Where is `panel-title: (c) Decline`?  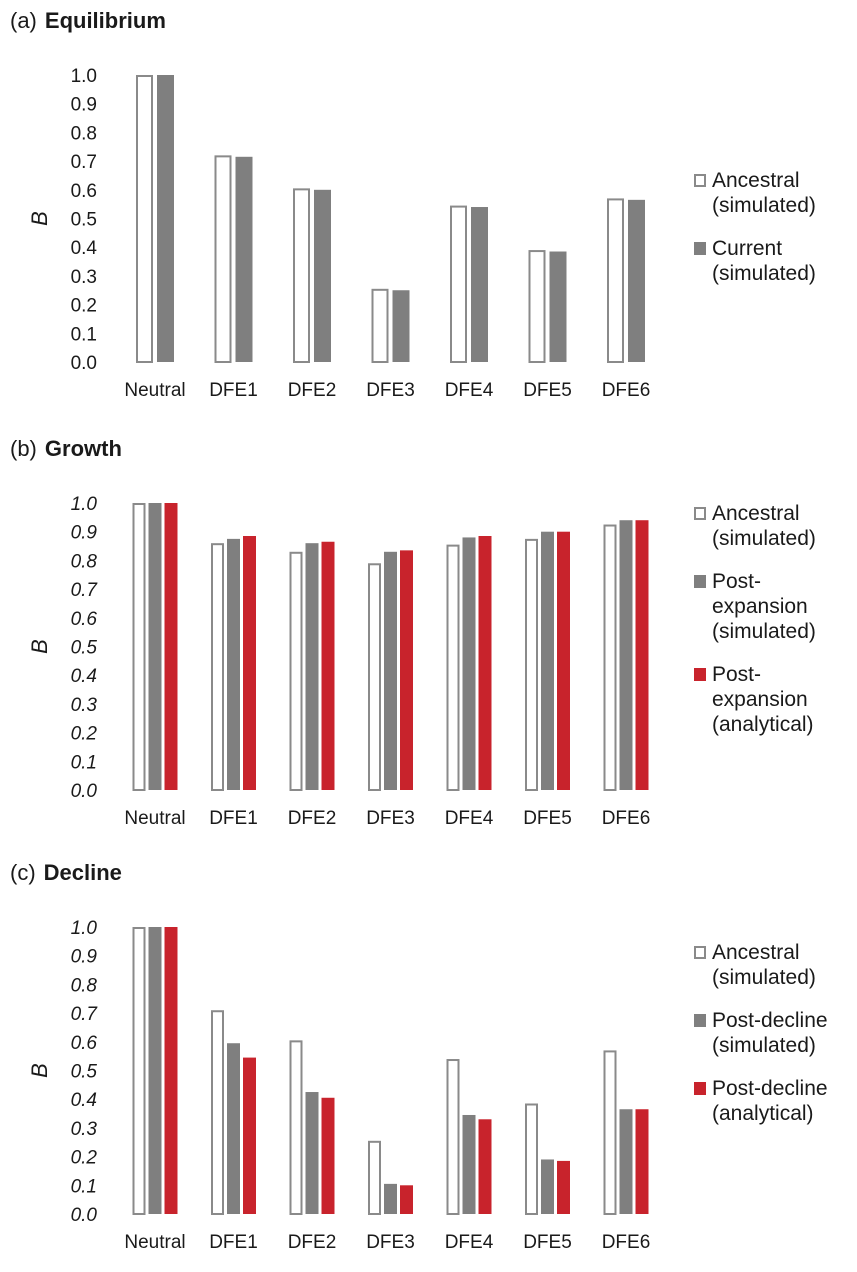 panel-title: (c) Decline is located at coordinates (66, 873).